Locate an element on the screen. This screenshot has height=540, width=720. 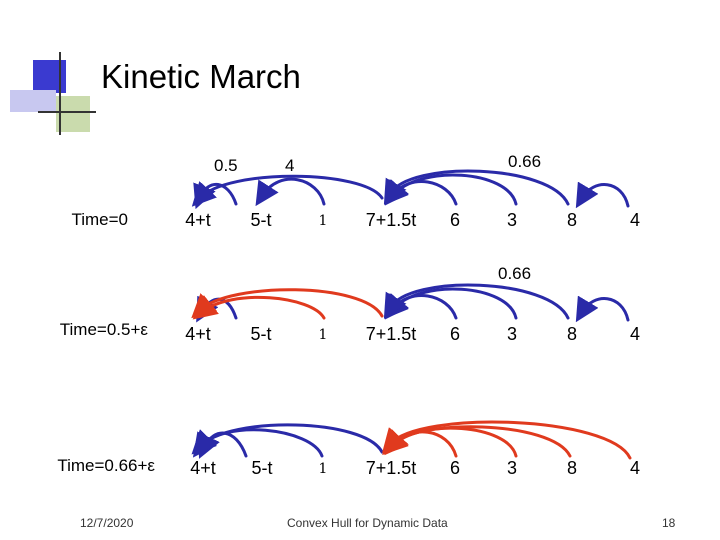
annotation-row0-c: 0.66 is located at coordinates (525, 161).